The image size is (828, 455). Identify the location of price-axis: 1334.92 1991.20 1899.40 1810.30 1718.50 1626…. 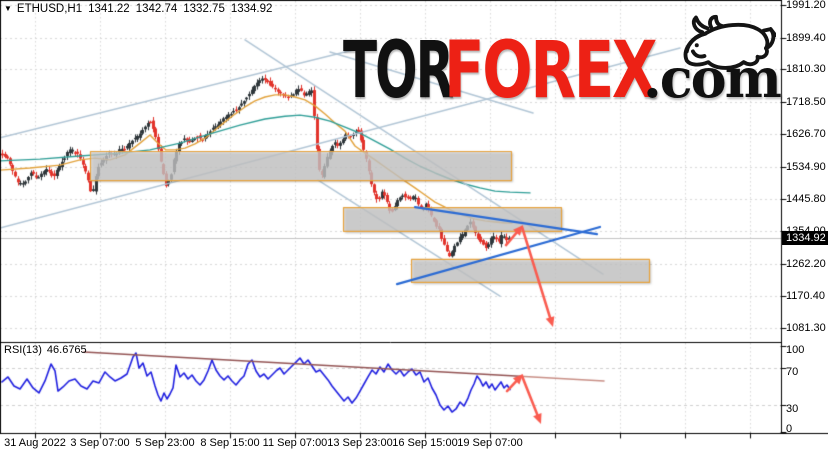
(805, 227).